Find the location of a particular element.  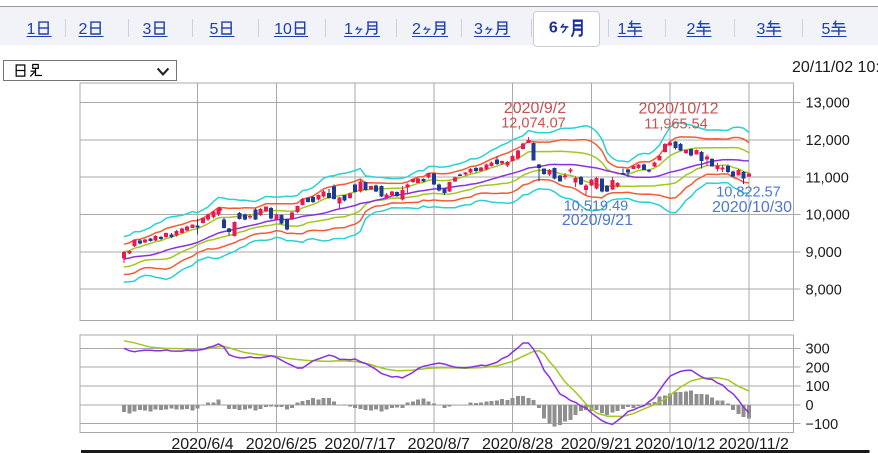

svg-text: 2020/9/2 is located at coordinates (535, 108).